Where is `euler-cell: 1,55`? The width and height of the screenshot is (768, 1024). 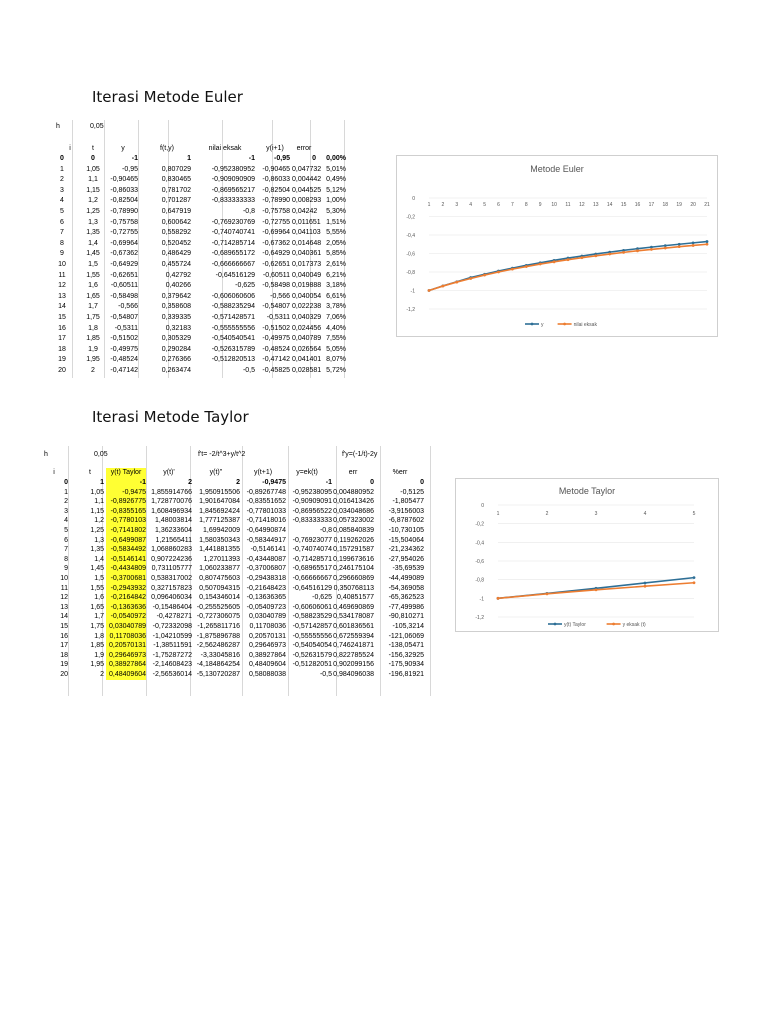 euler-cell: 1,55 is located at coordinates (93, 275).